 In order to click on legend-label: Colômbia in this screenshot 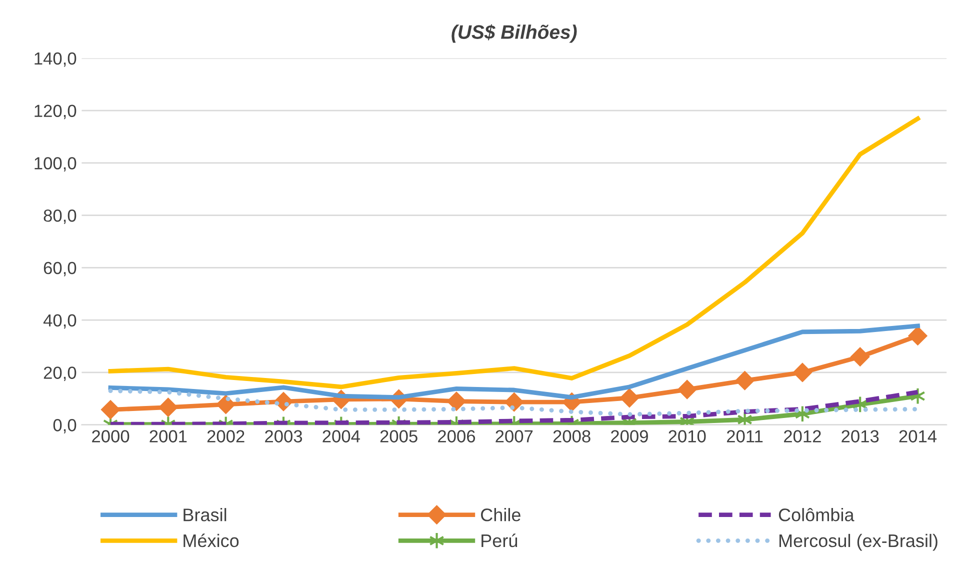, I will do `click(816, 515)`.